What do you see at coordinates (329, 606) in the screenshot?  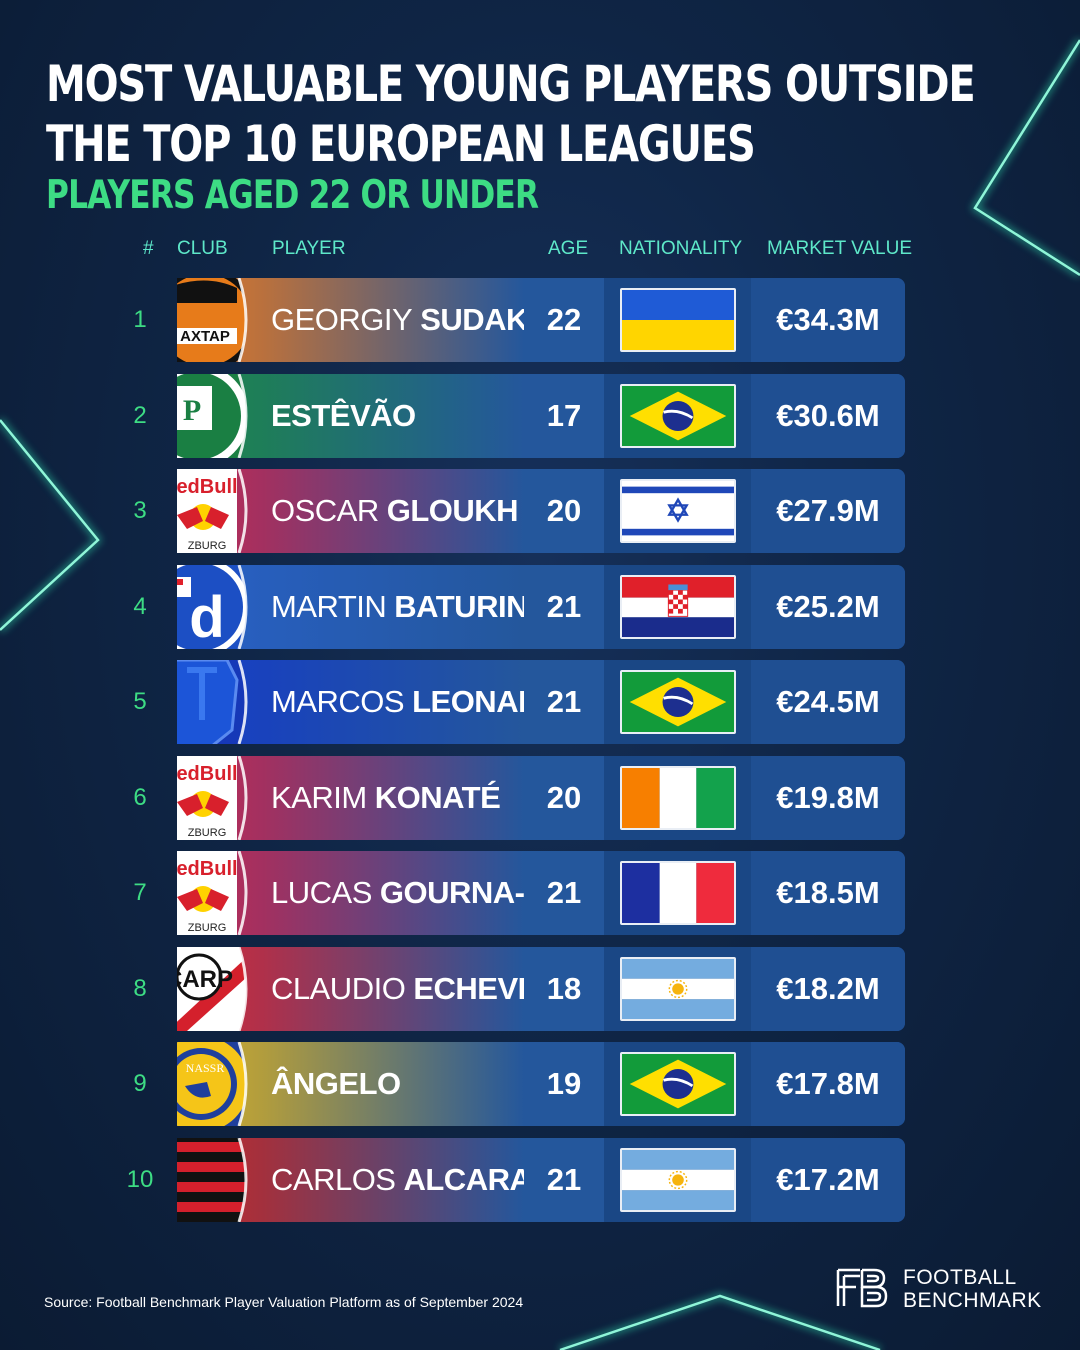 I see `player-first-name: MARTIN` at bounding box center [329, 606].